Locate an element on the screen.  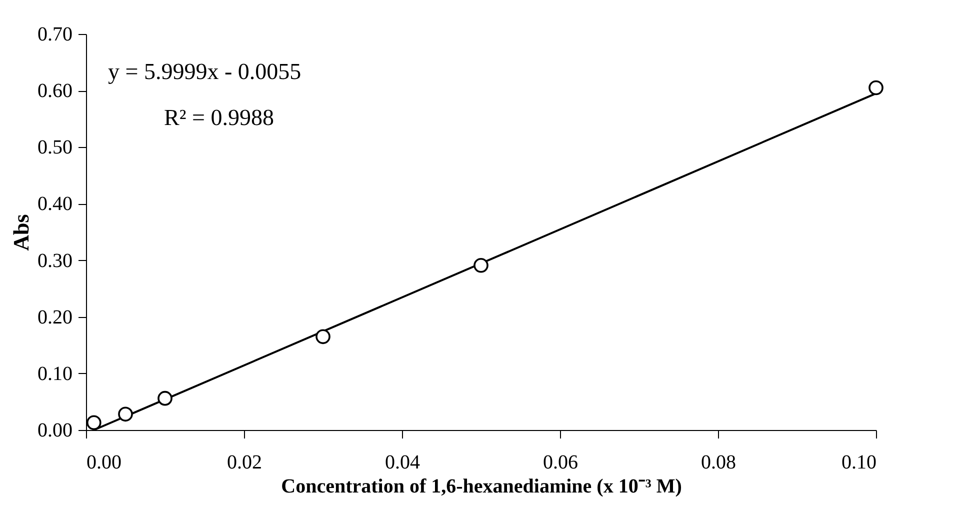
y-tick-label: 0.70 is located at coordinates (55, 35).